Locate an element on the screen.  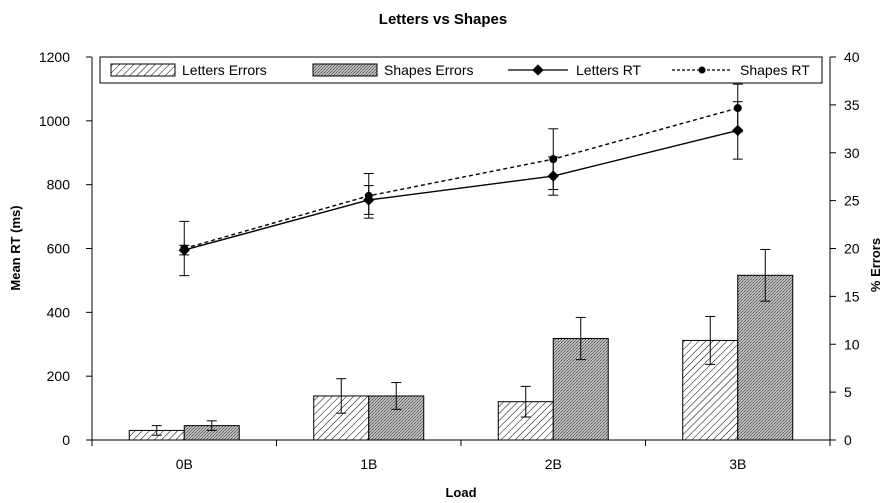
y-tick-label: 200 is located at coordinates (59, 376).